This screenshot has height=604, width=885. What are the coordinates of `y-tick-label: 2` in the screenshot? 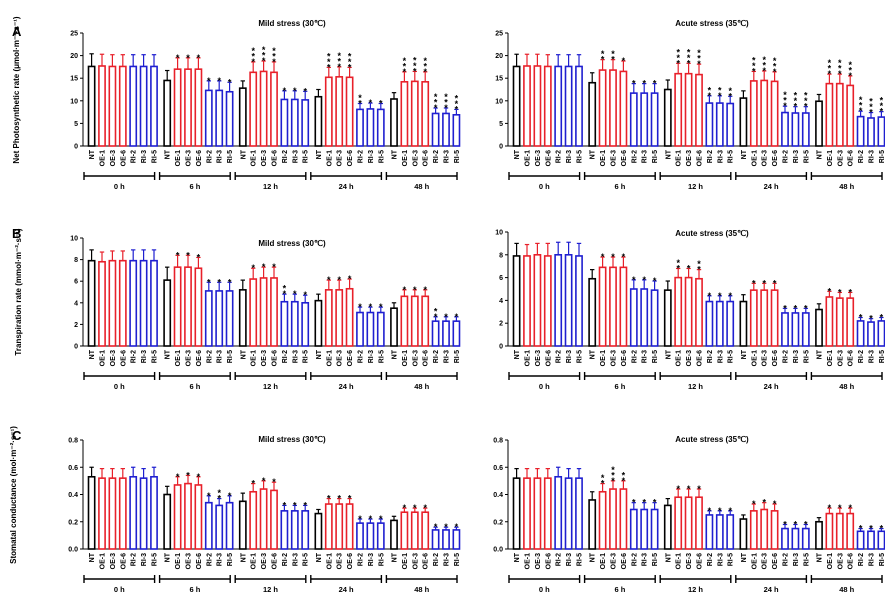 It's located at (501, 324).